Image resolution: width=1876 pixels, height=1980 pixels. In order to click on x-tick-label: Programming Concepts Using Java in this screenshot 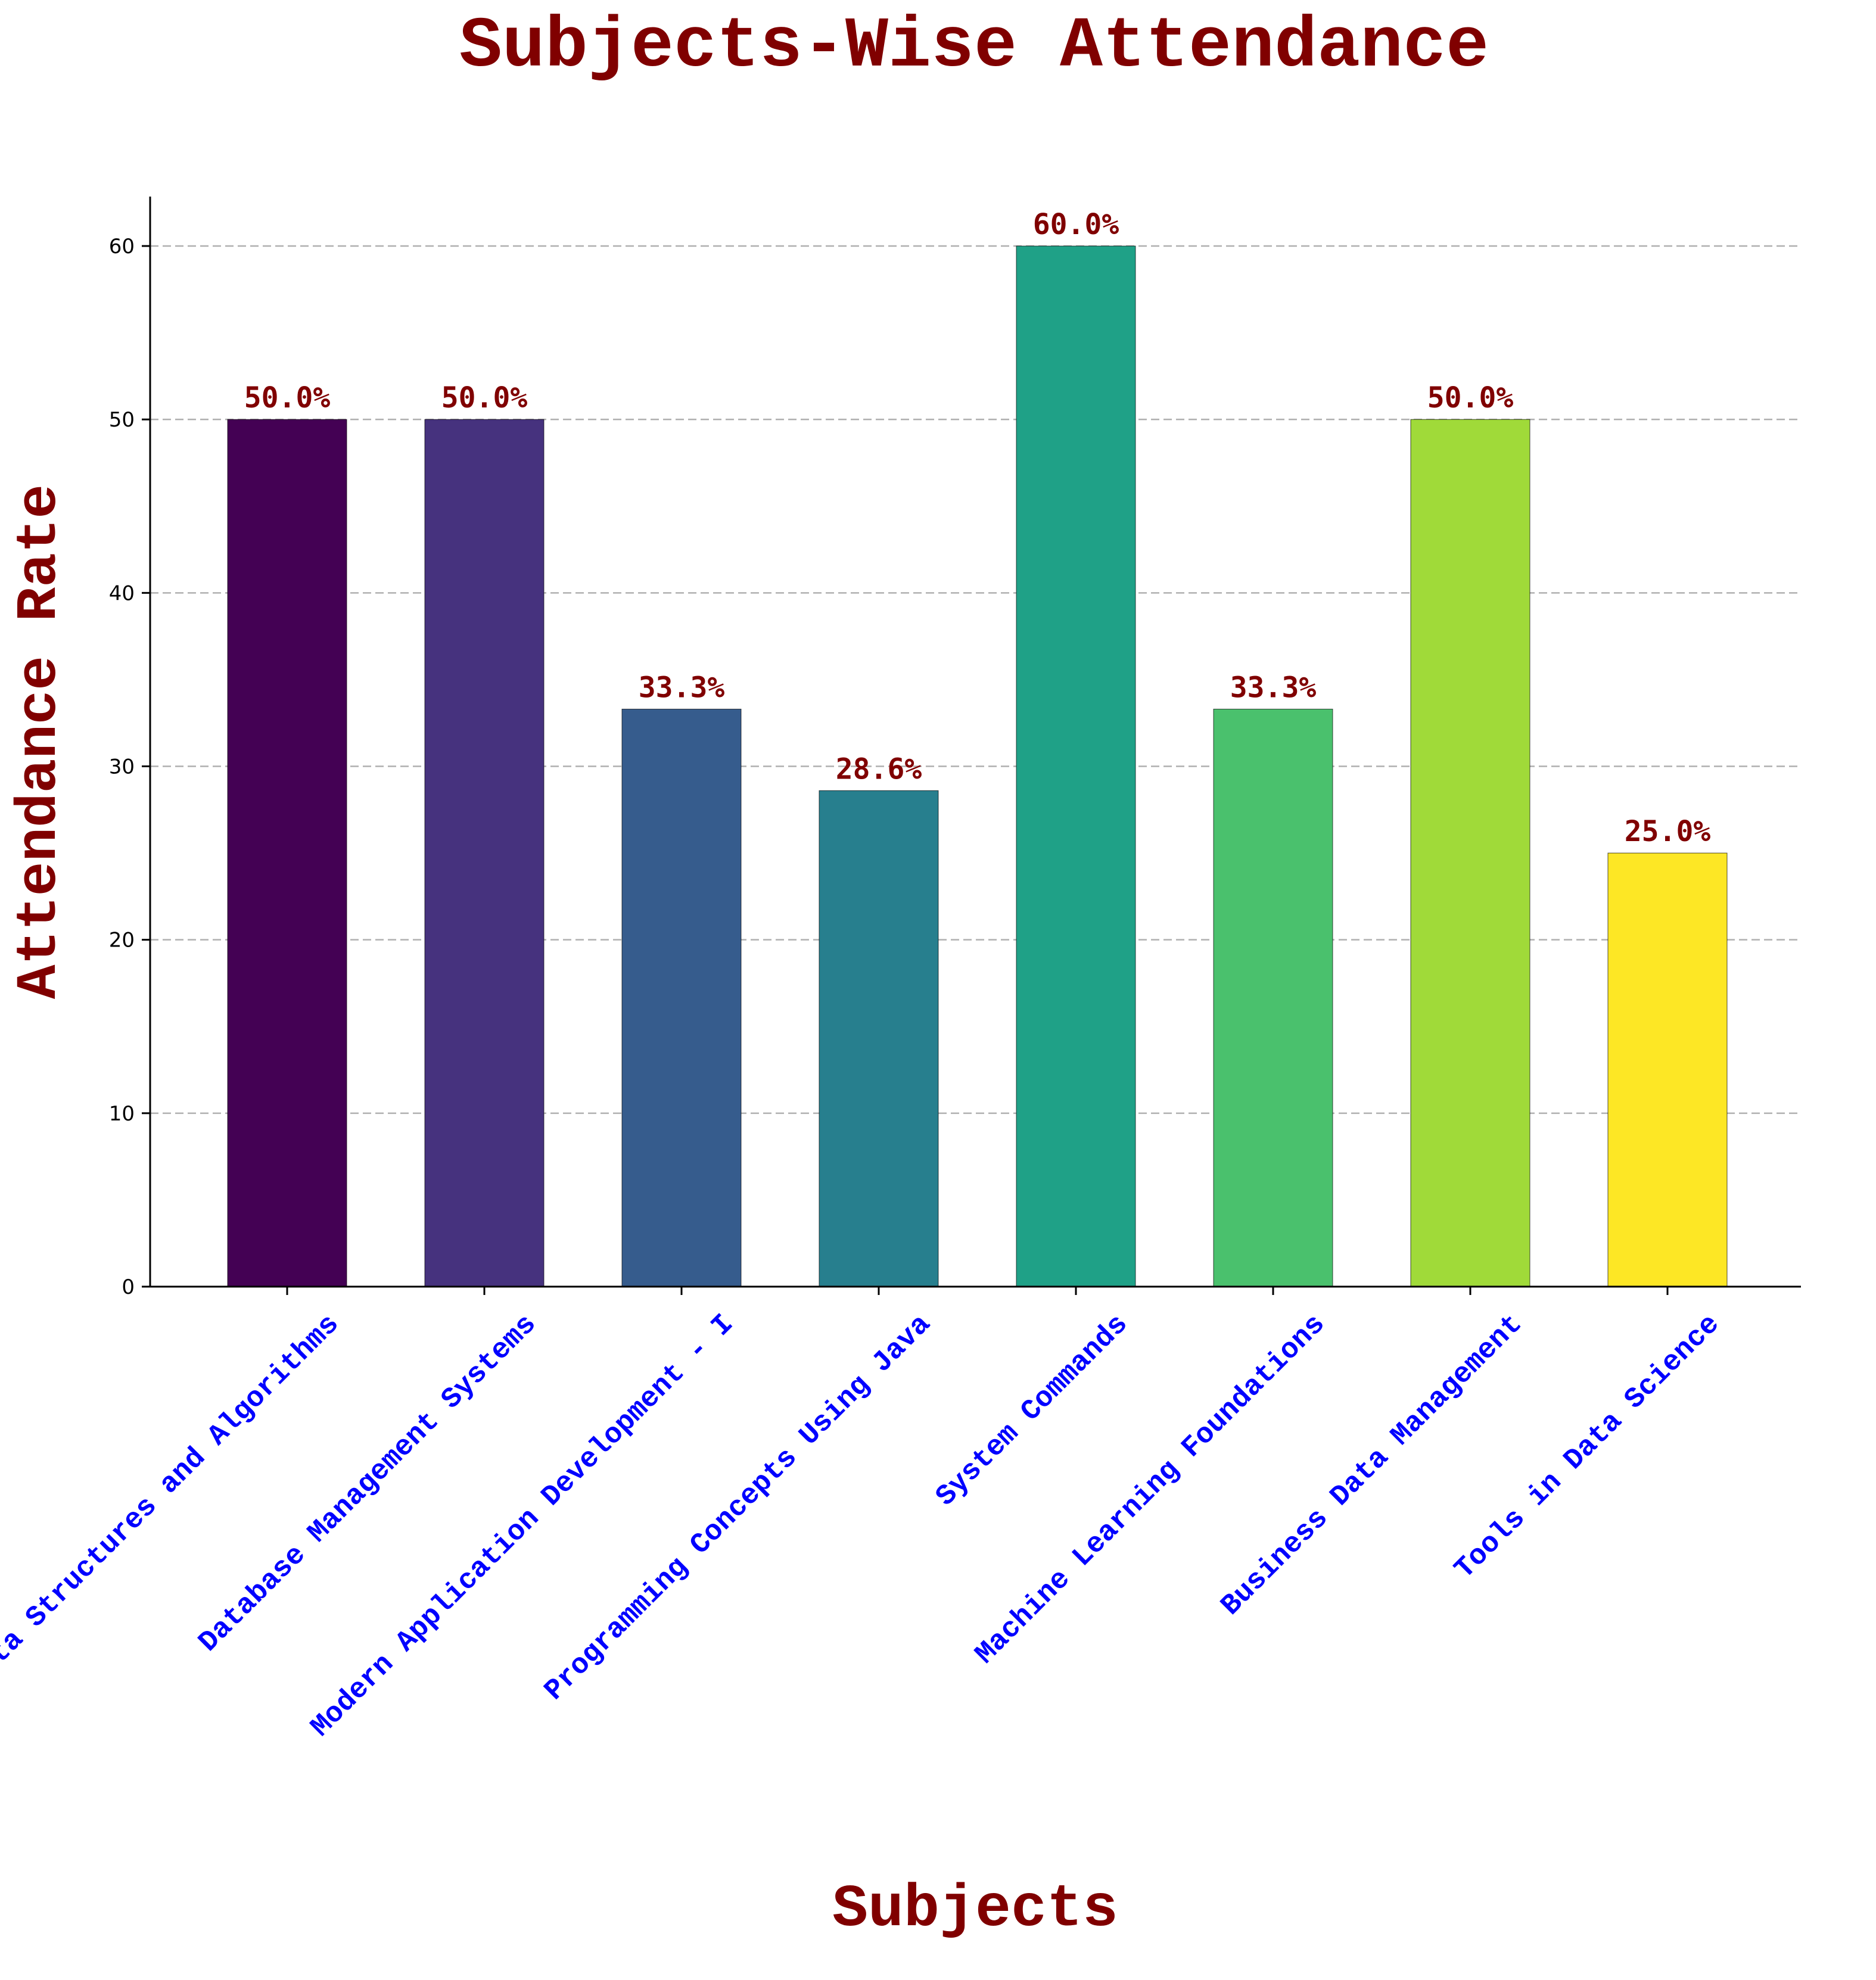, I will do `click(738, 1507)`.